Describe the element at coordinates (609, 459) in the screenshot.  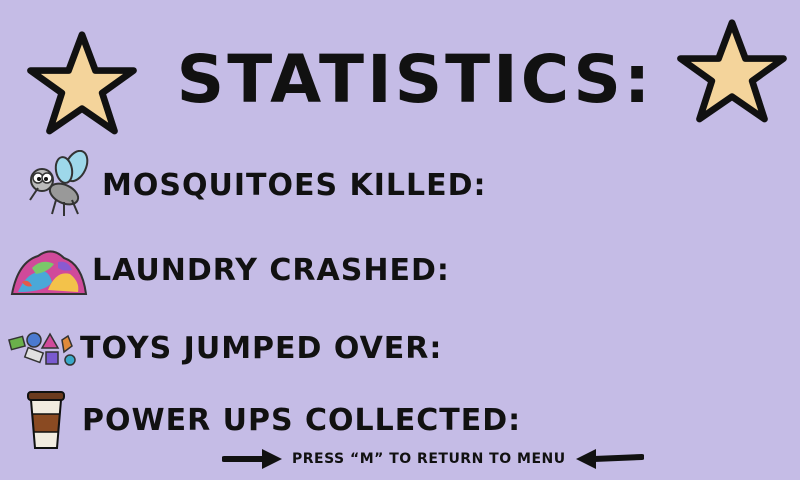
I see `arrow-left-icon` at that location.